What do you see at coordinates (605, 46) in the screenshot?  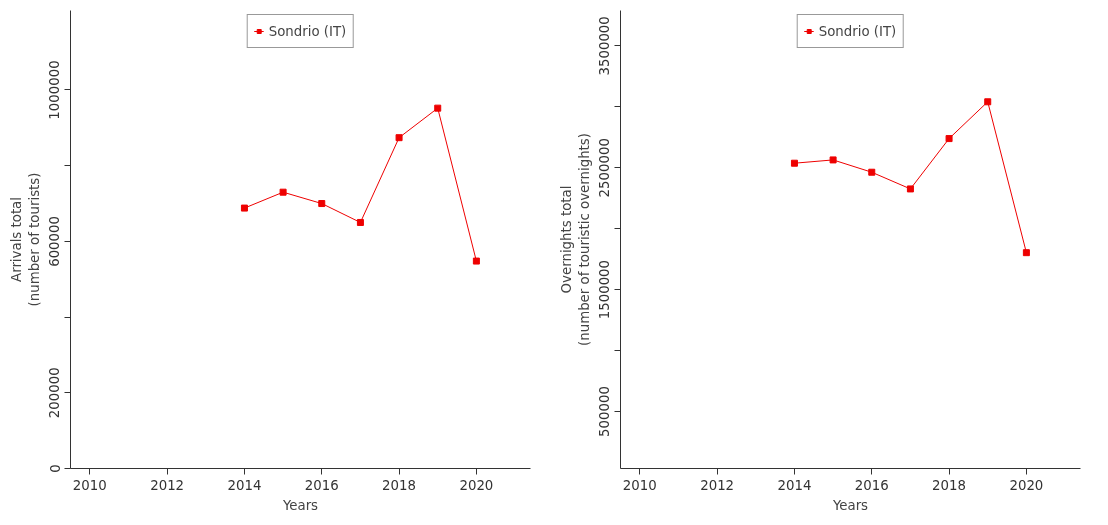 I see `y-tick-label: 3500000` at bounding box center [605, 46].